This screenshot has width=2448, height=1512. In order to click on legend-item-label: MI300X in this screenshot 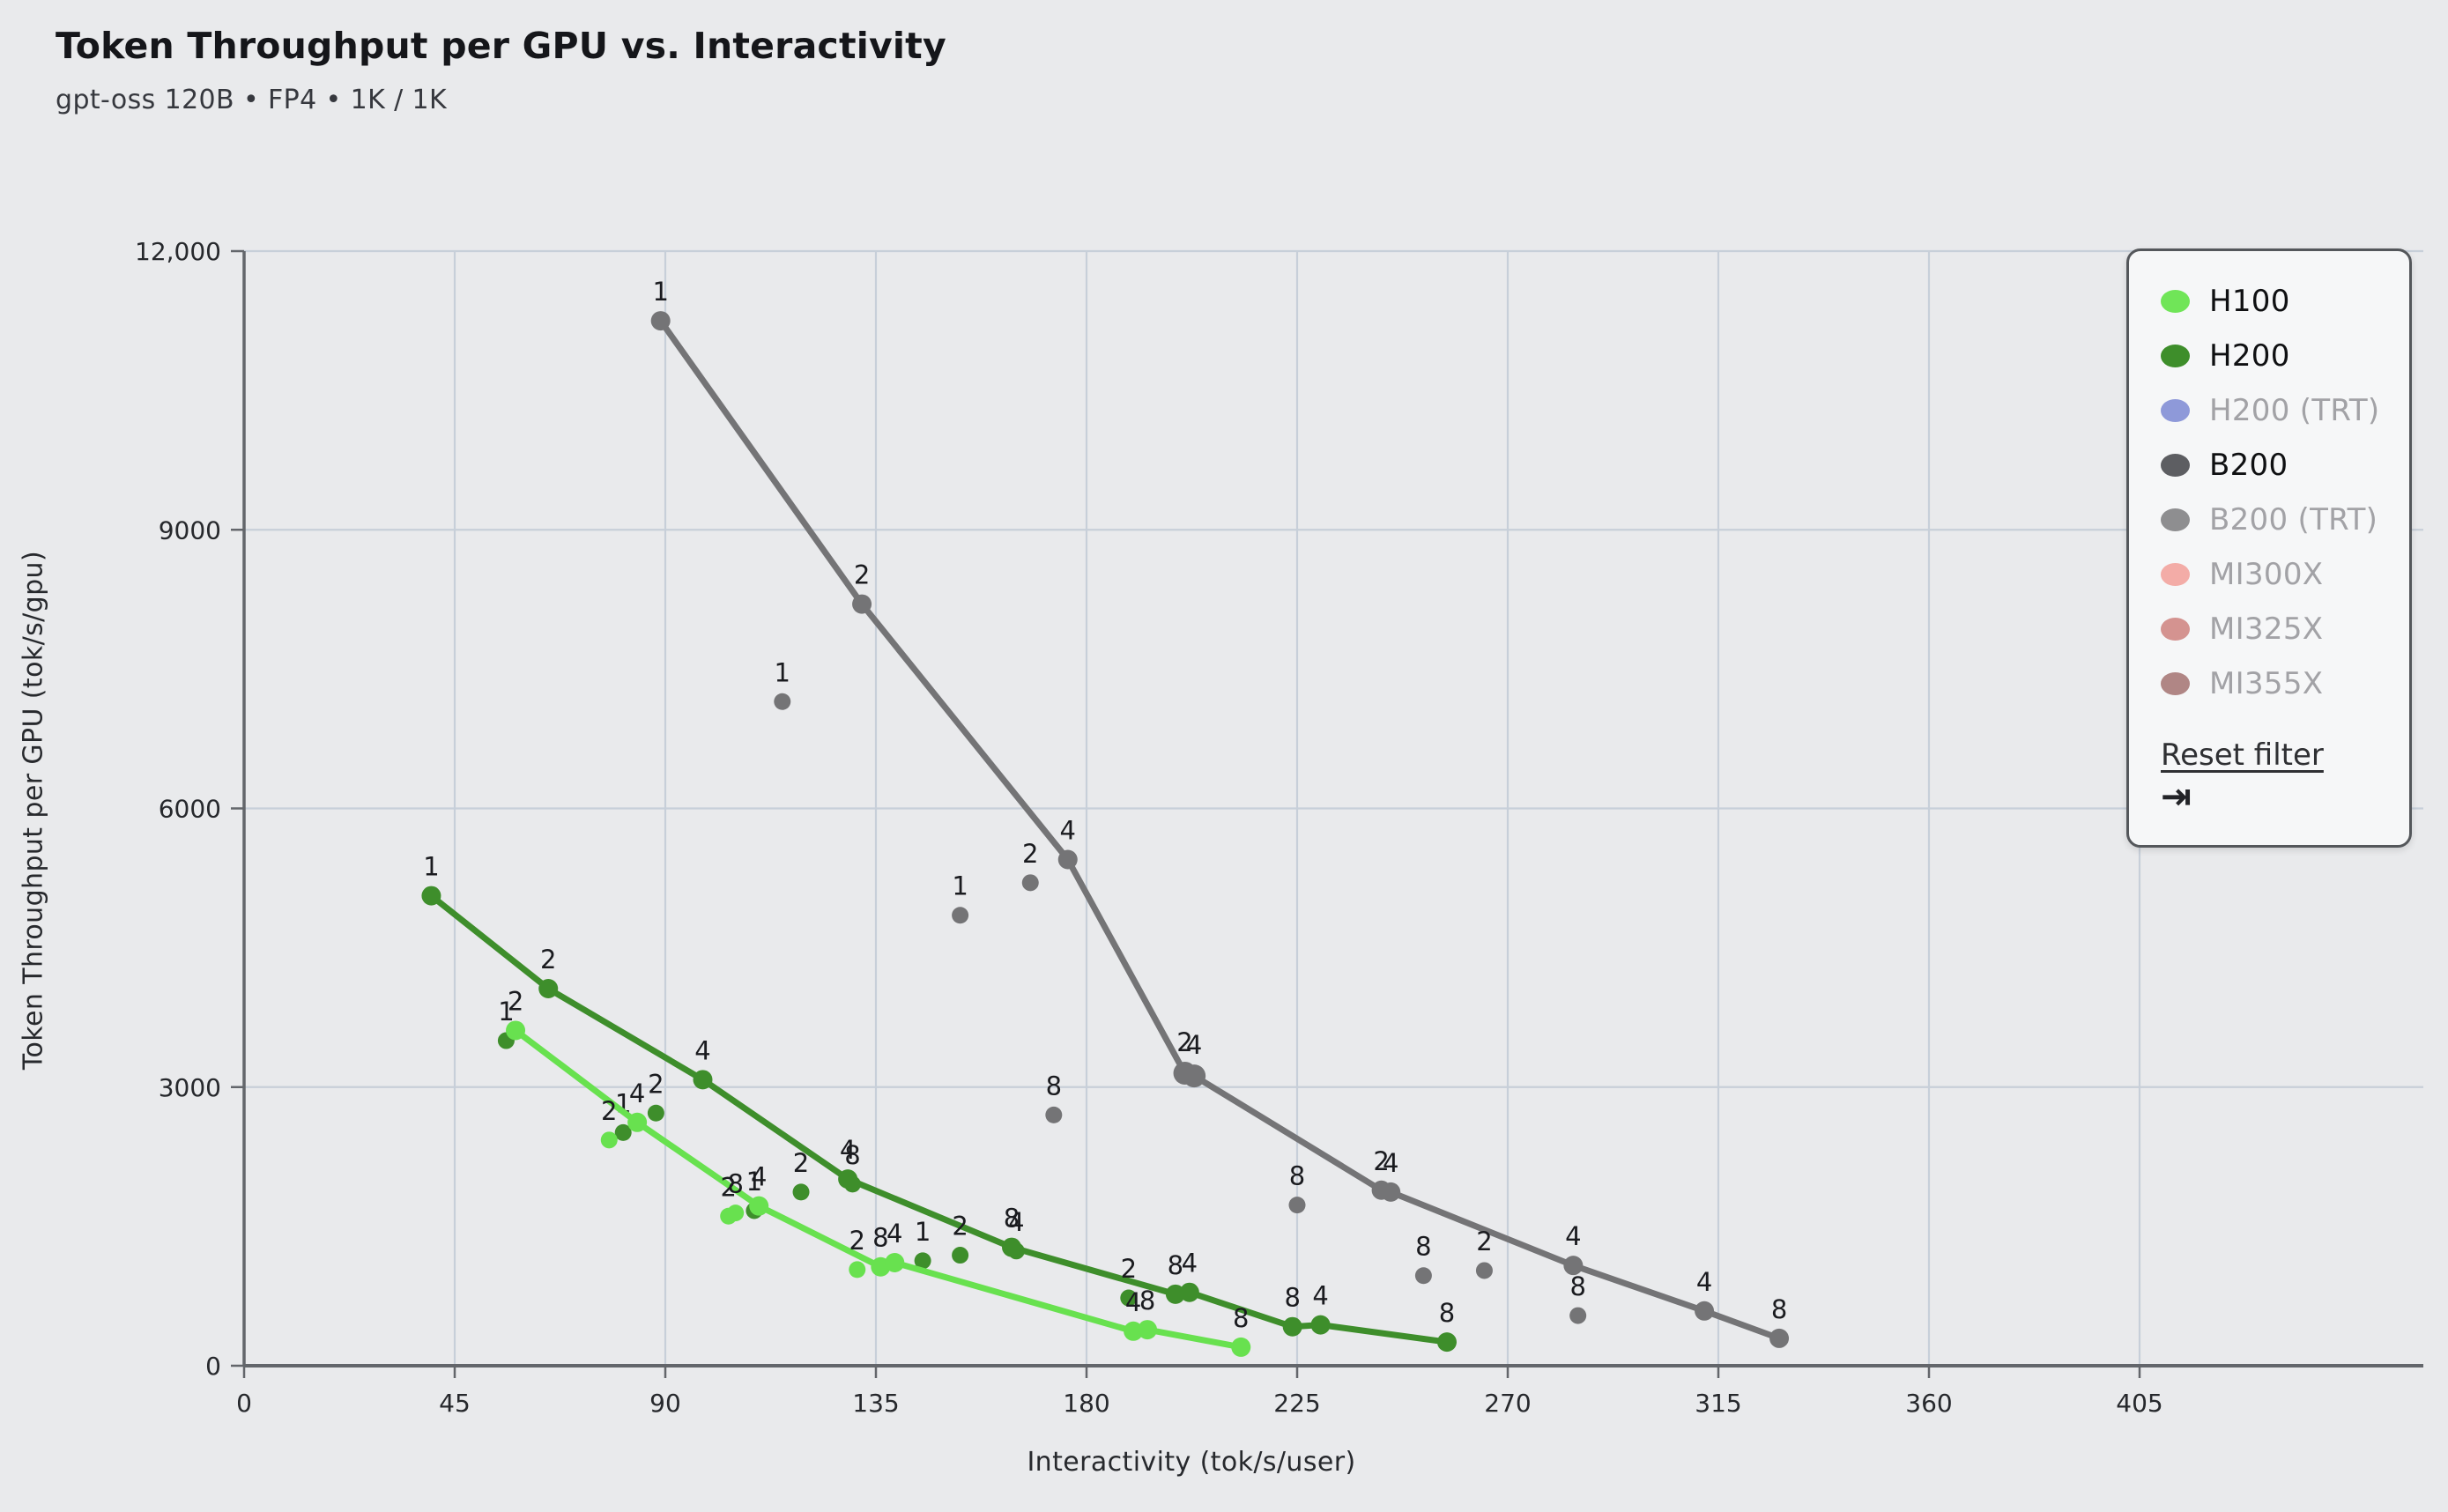, I will do `click(2266, 574)`.